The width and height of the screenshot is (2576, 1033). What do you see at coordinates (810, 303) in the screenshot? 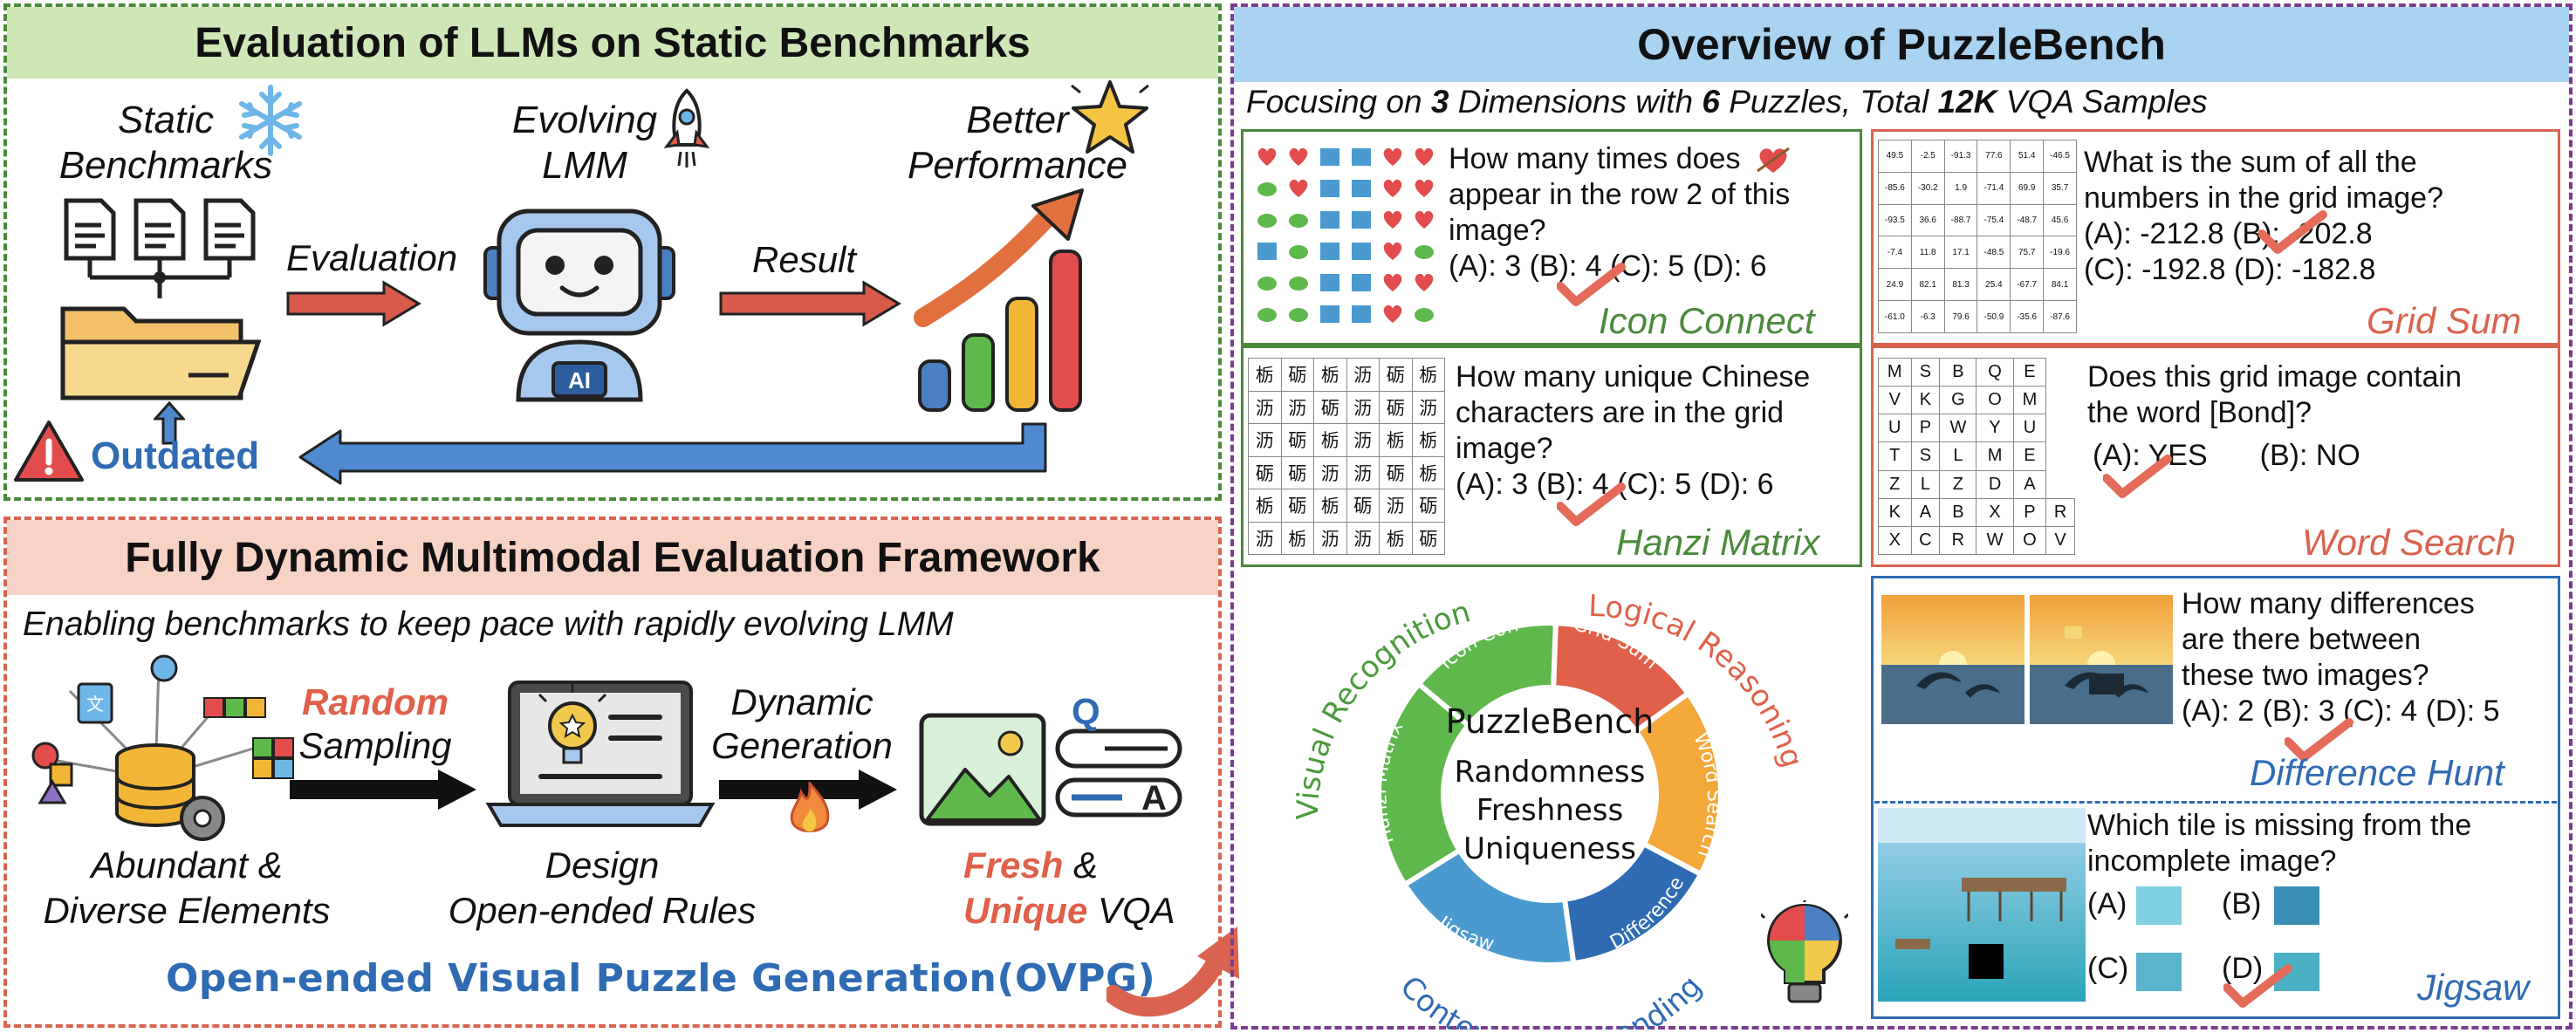
I see `result-arrow` at bounding box center [810, 303].